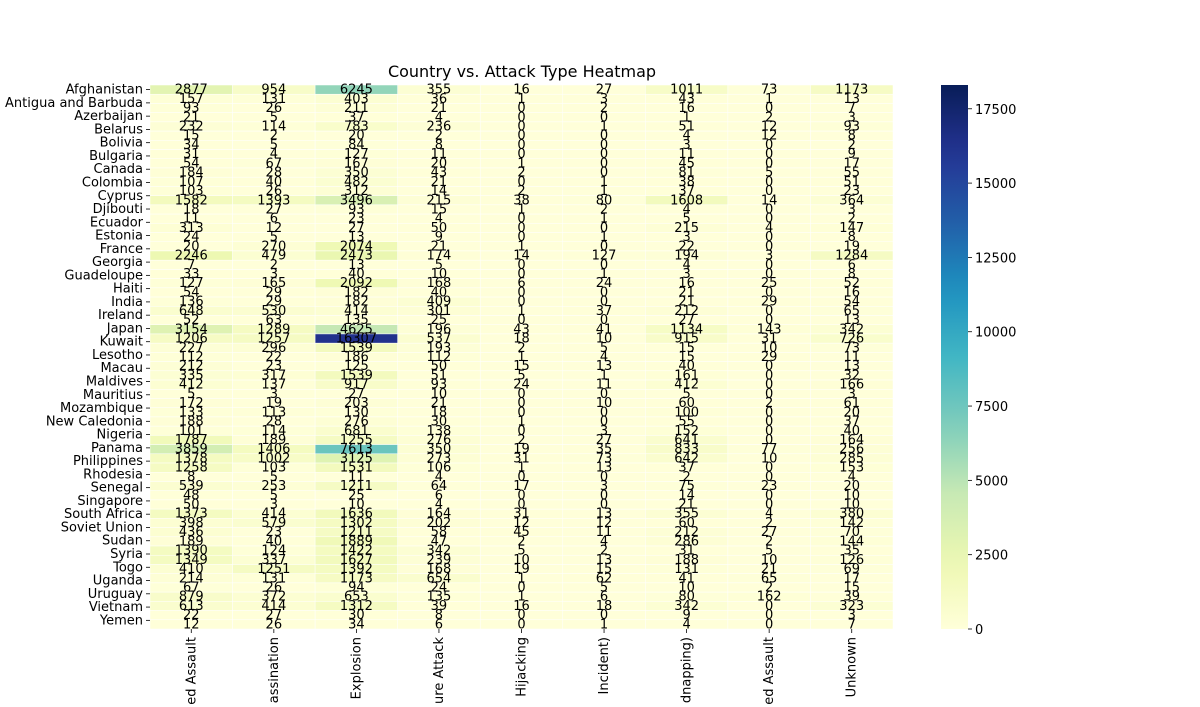 This screenshot has width=1200, height=707. I want to click on row-tick-label: Colombia, so click(112, 182).